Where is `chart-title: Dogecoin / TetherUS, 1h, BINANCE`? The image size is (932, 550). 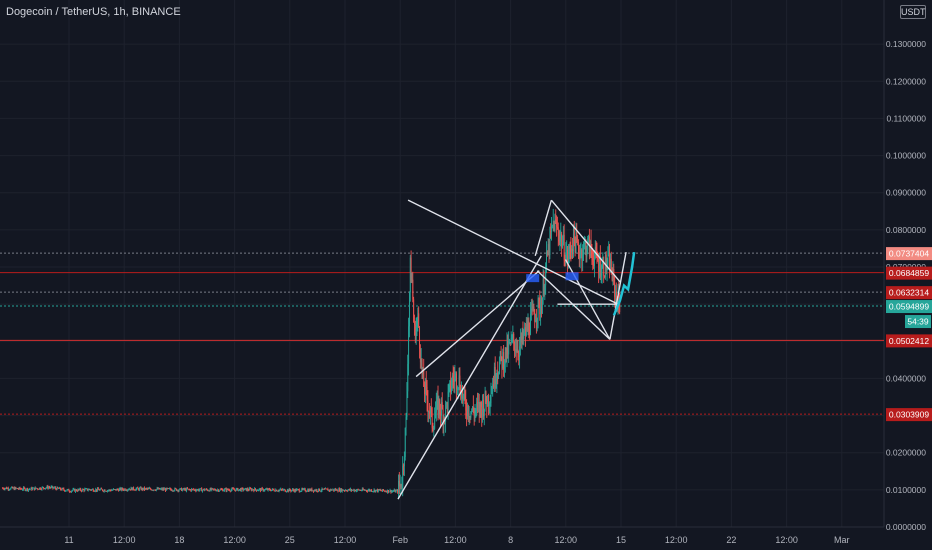
chart-title: Dogecoin / TetherUS, 1h, BINANCE is located at coordinates (93, 12).